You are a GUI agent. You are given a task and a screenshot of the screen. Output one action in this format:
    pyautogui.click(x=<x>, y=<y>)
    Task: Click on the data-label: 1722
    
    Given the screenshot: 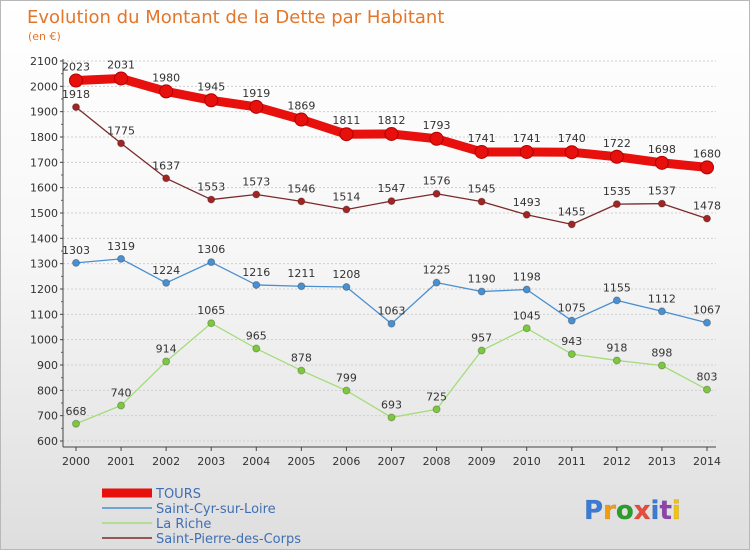 What is the action you would take?
    pyautogui.click(x=617, y=143)
    